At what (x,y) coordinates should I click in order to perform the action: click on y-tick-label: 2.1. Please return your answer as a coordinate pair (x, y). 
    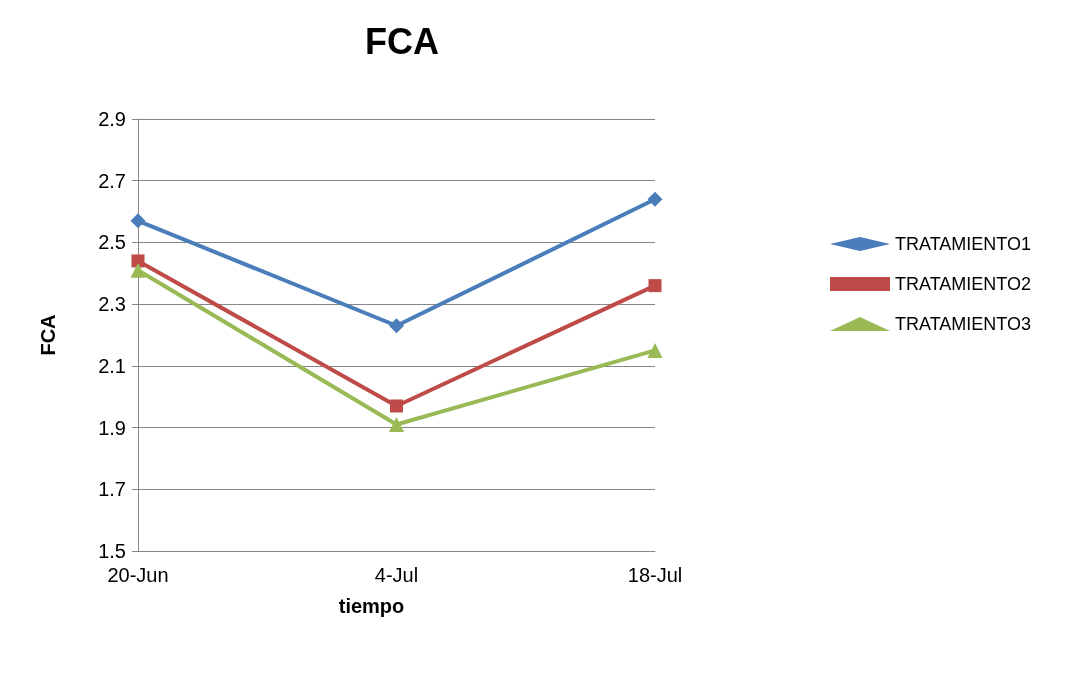
    Looking at the image, I should click on (112, 365).